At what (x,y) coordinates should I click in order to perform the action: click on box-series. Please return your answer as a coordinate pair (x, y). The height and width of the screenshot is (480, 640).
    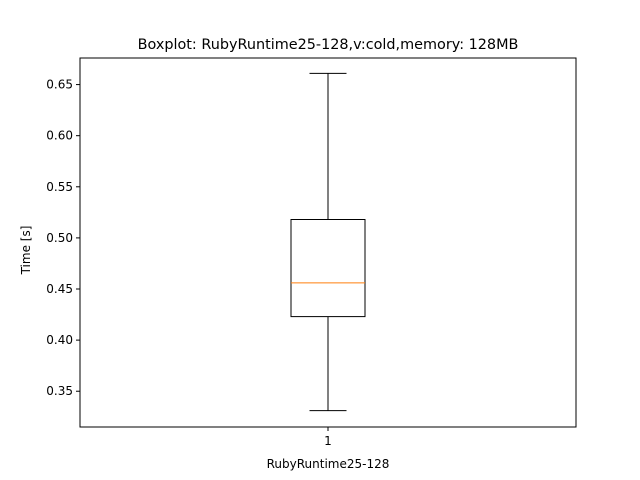
    Looking at the image, I should click on (328, 242).